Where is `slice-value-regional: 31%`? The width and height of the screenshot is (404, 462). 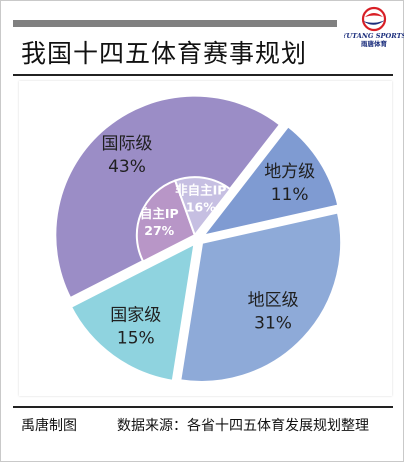
slice-value-regional: 31% is located at coordinates (273, 324).